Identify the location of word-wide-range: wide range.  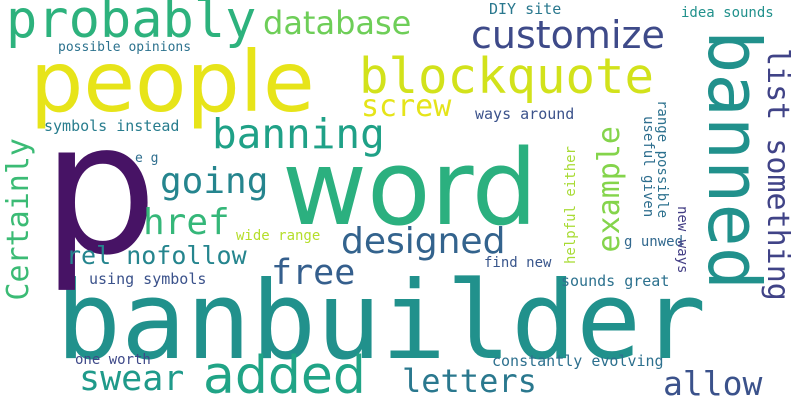
(278, 236).